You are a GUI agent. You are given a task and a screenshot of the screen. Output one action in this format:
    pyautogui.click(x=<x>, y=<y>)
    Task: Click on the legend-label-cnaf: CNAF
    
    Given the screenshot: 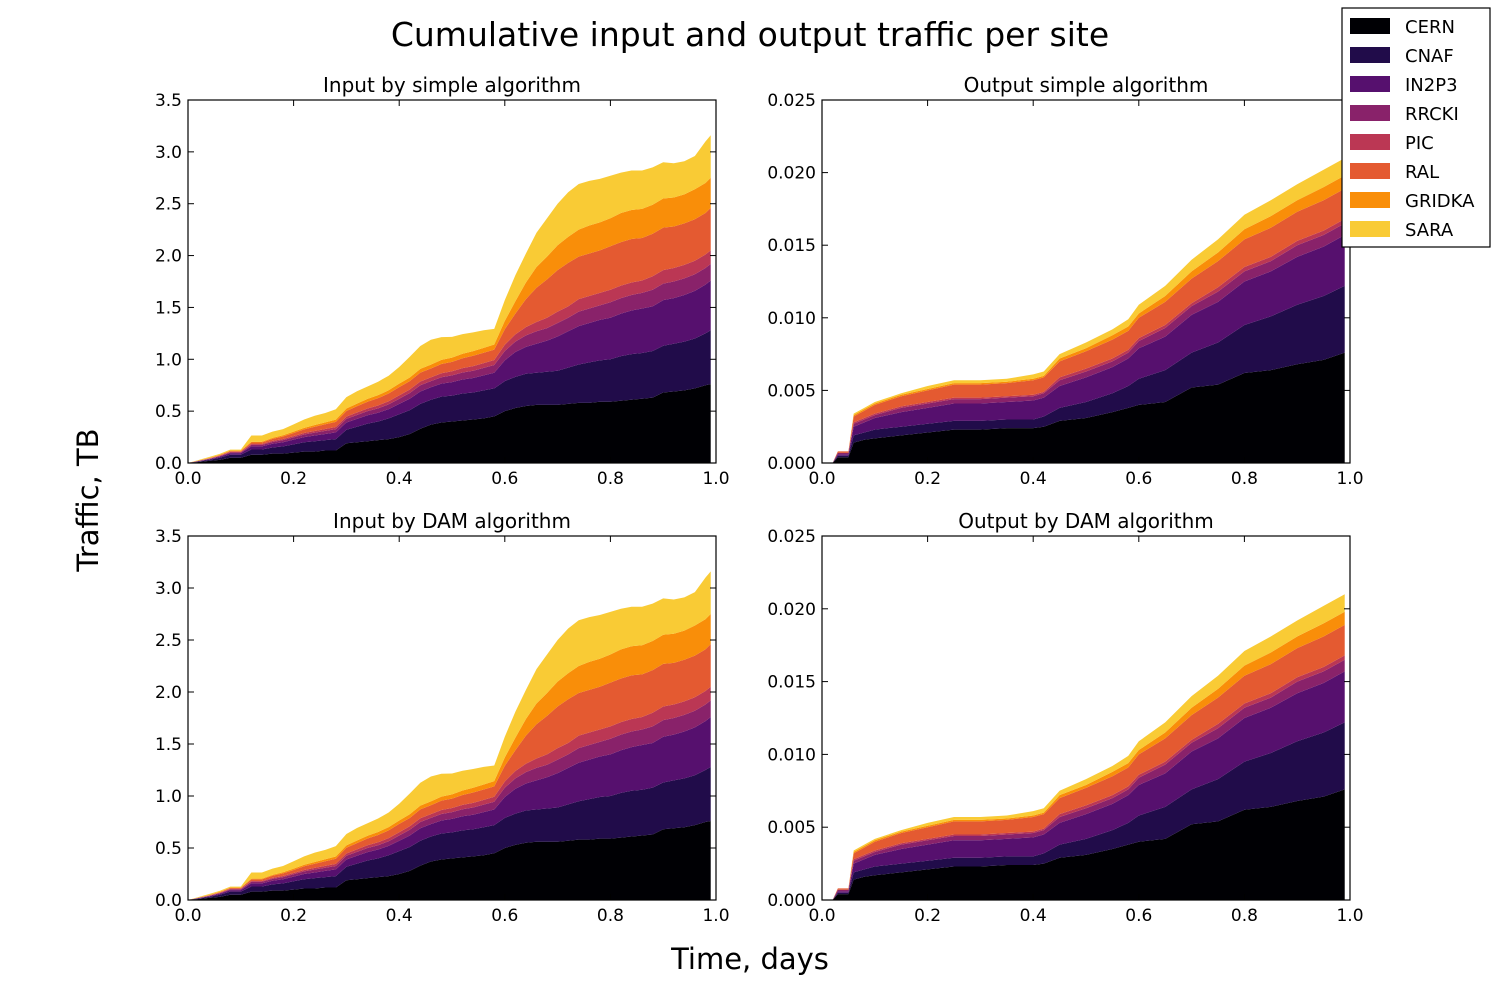 What is the action you would take?
    pyautogui.click(x=1429, y=56)
    